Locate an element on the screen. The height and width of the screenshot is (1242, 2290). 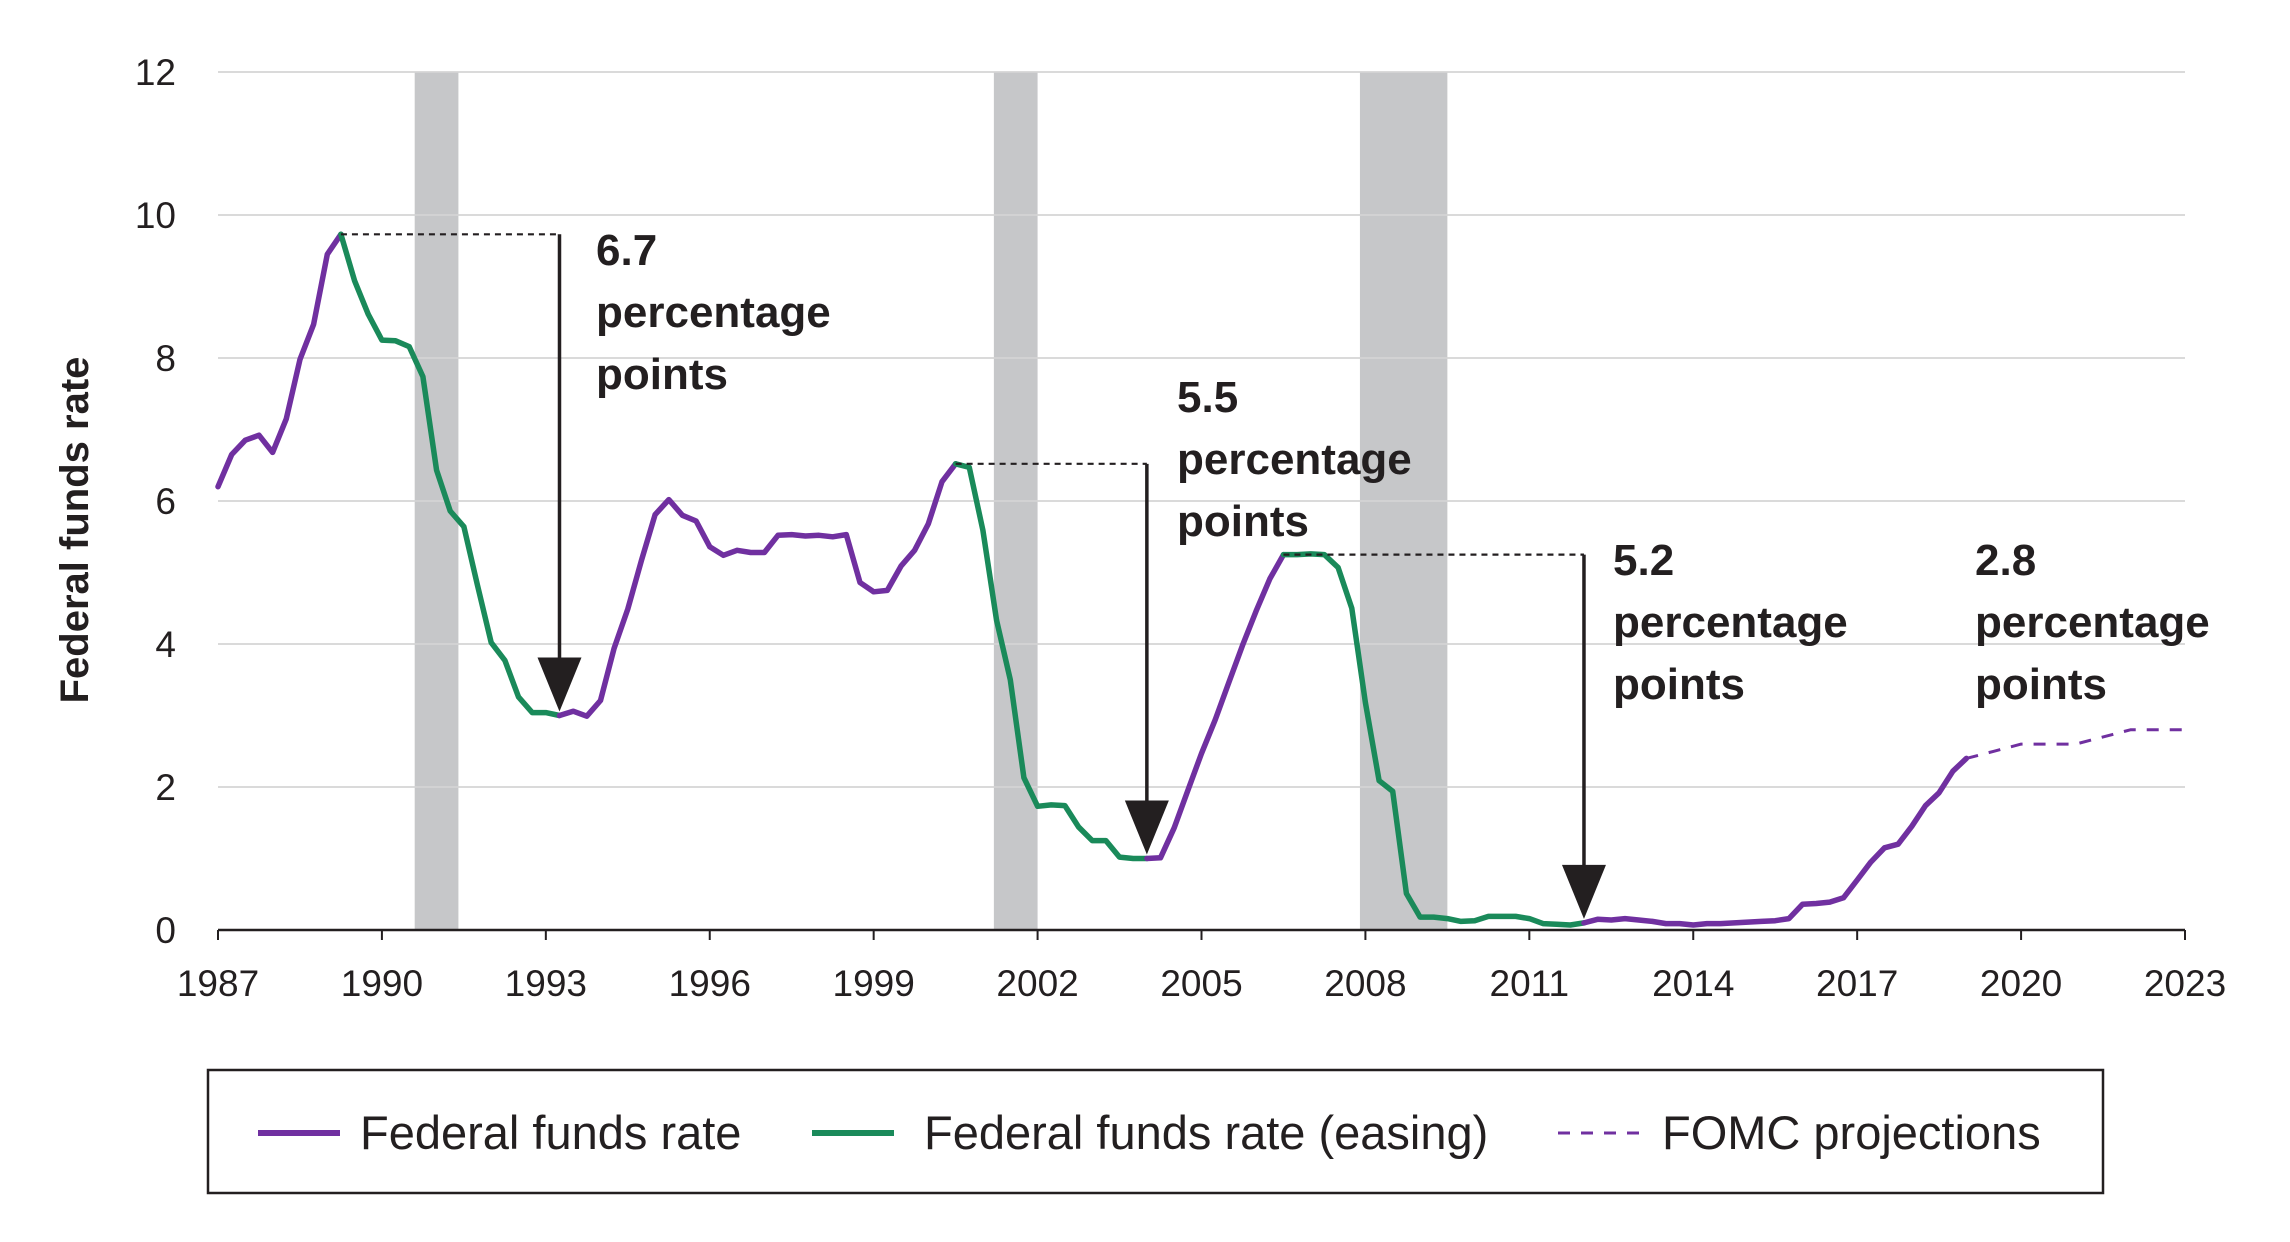
y-axis-label: Federal funds rate is located at coordinates (75, 530).